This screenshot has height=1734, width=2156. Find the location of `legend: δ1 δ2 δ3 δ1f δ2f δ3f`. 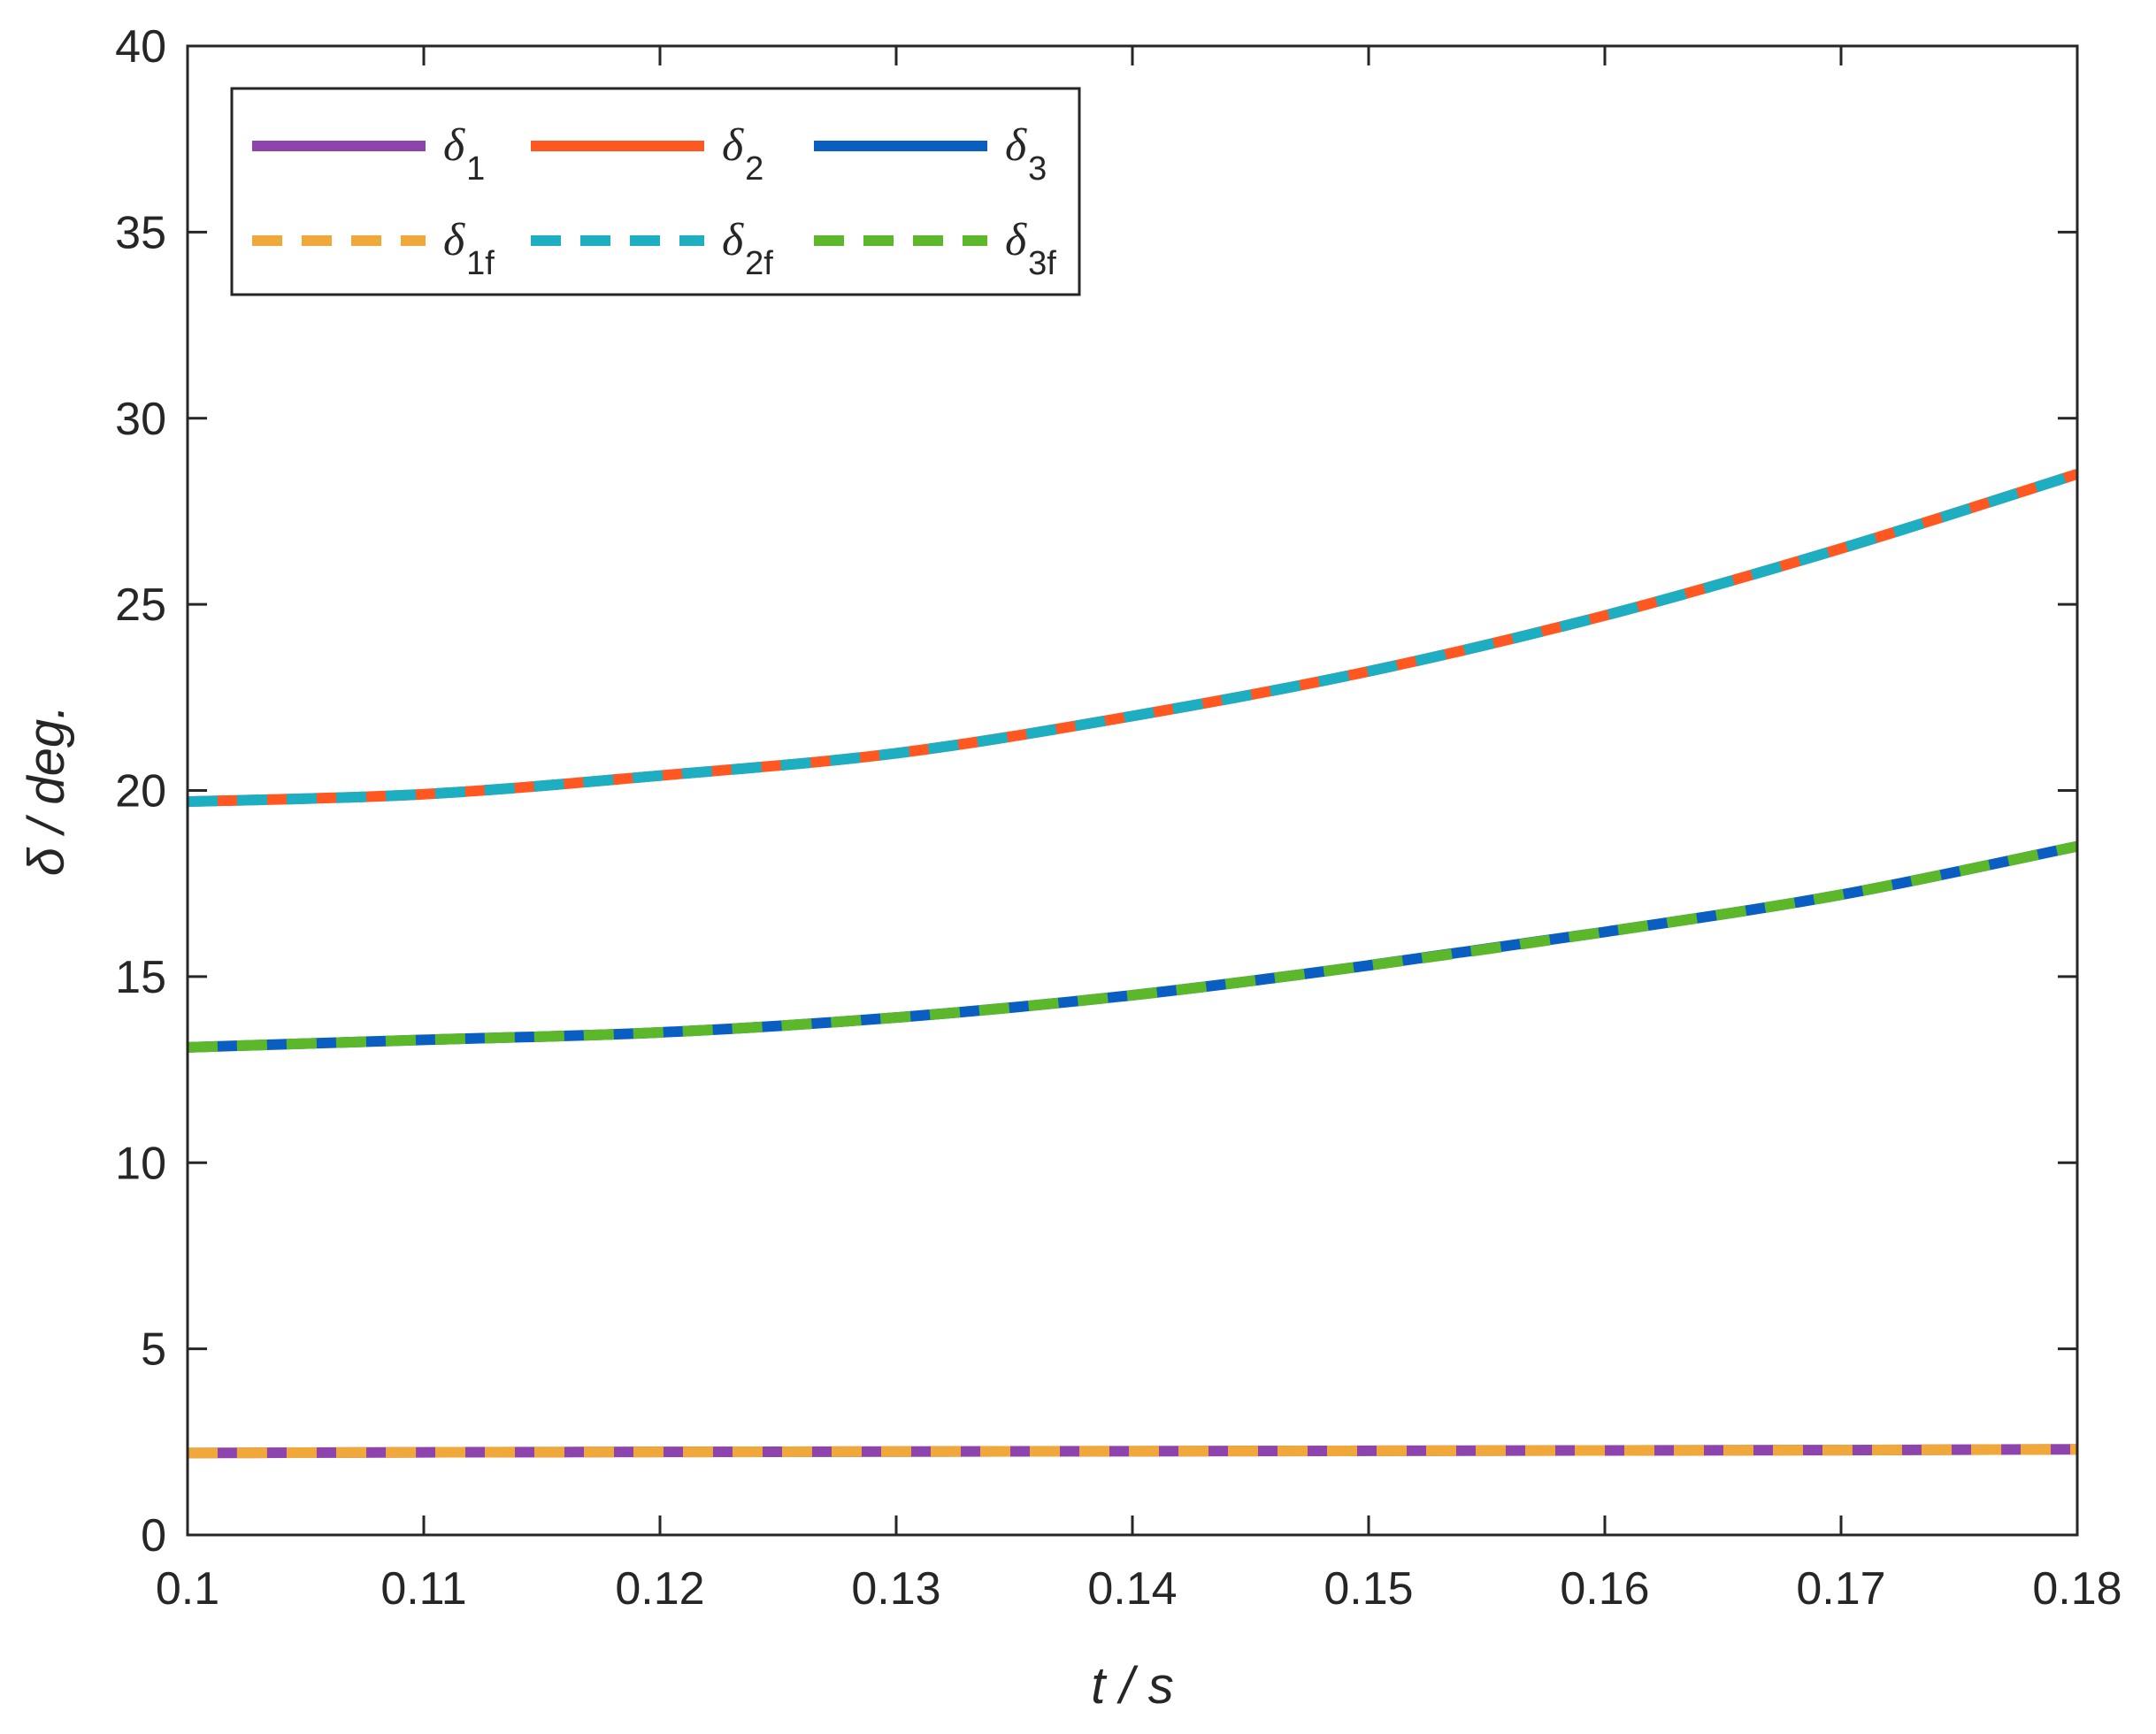

legend: δ1 δ2 δ3 δ1f δ2f δ3f is located at coordinates (655, 191).